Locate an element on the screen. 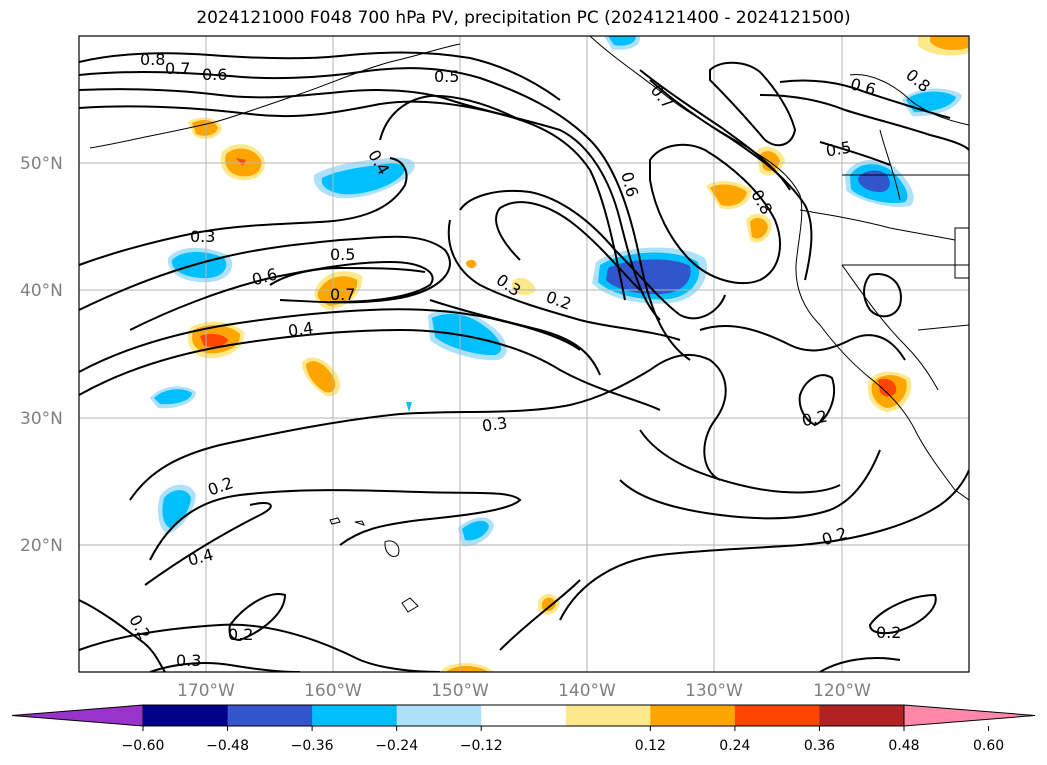 The width and height of the screenshot is (1047, 765). lon-label: 140°W is located at coordinates (587, 691).